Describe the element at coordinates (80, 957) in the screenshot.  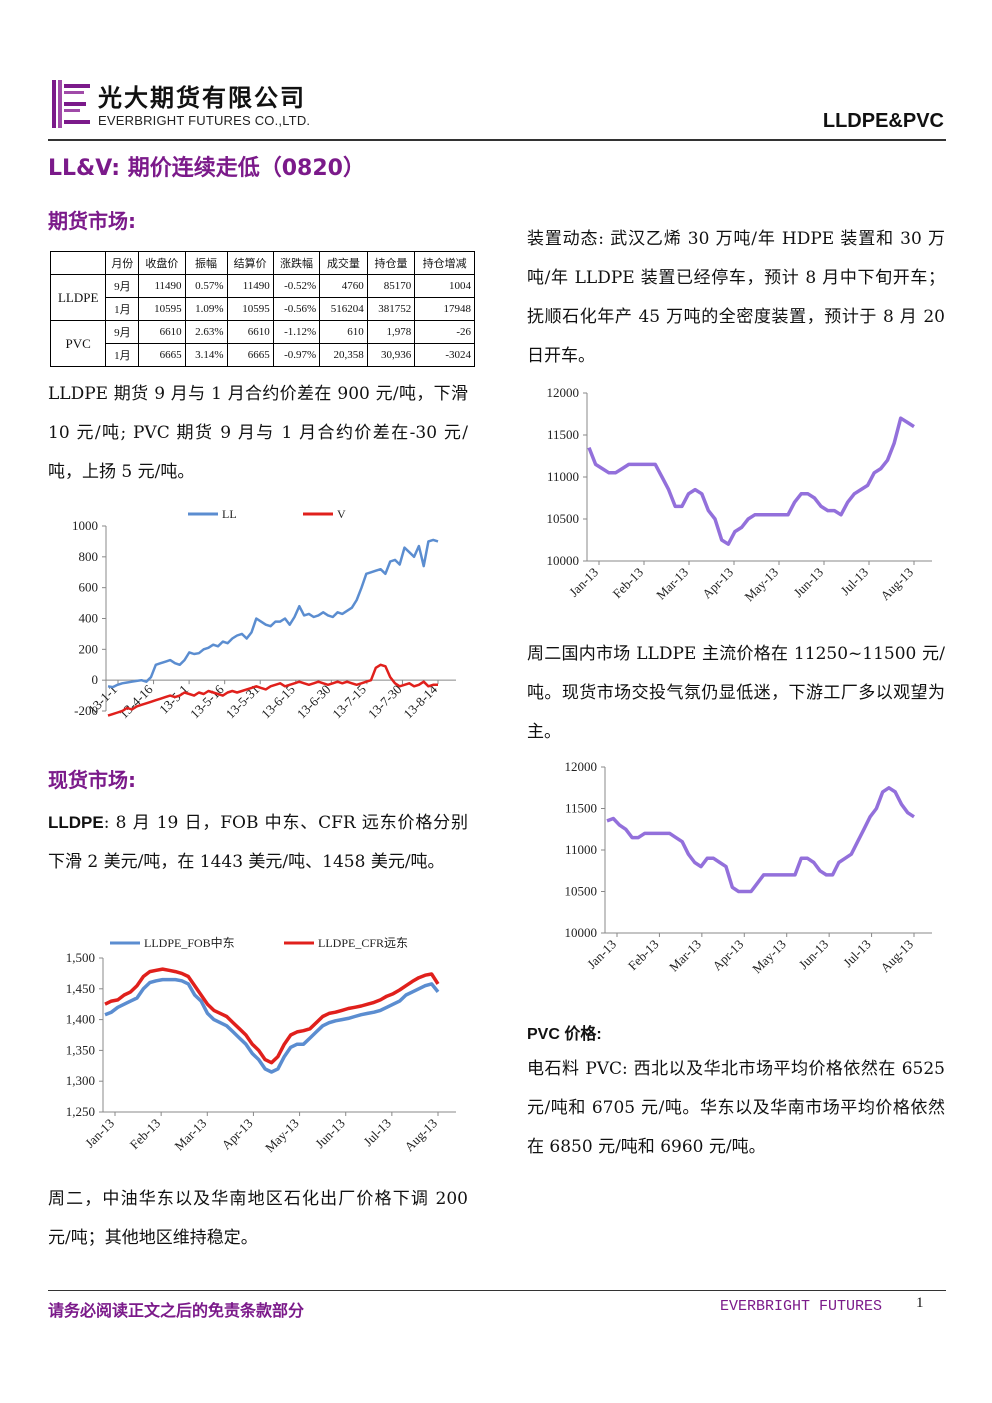
I see `y-tick-label: 1,500` at that location.